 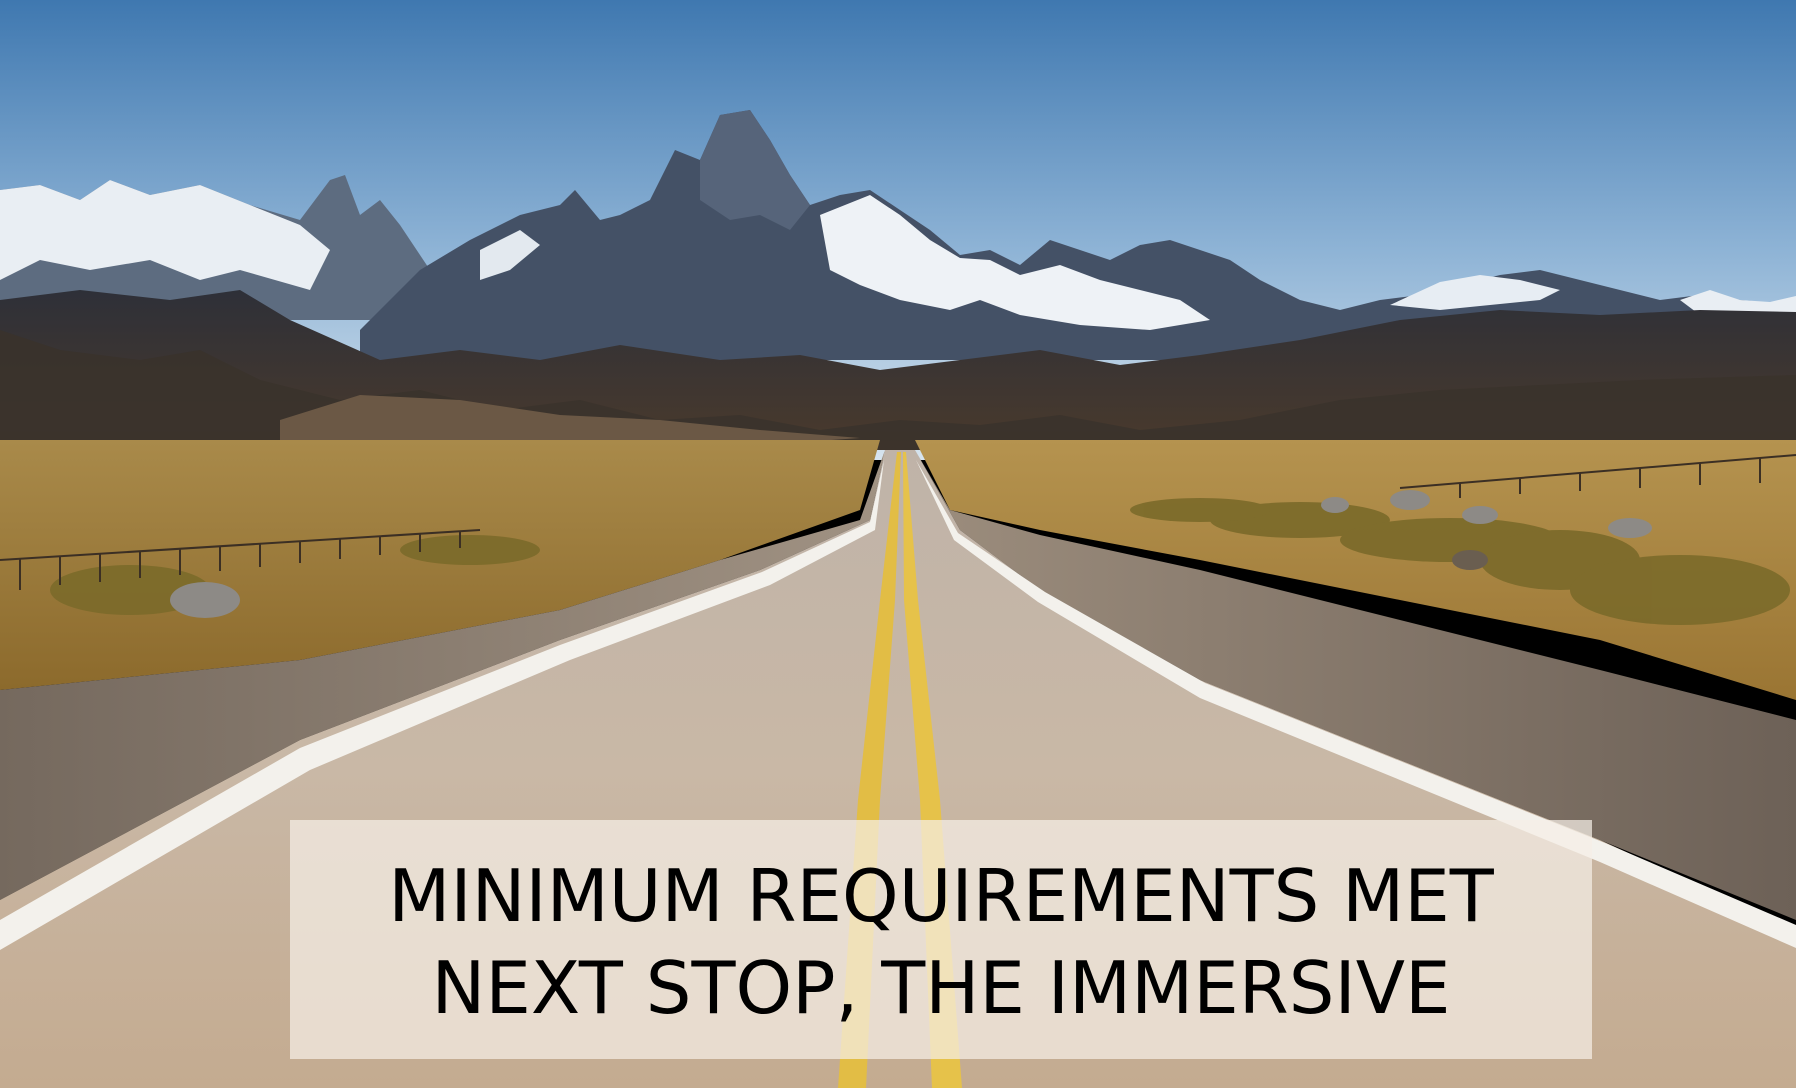 I want to click on caption-line-1: MINIMUM REQUIREMENTS MET, so click(x=941, y=895).